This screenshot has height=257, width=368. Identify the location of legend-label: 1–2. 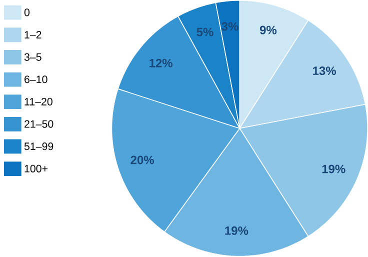
(33, 35).